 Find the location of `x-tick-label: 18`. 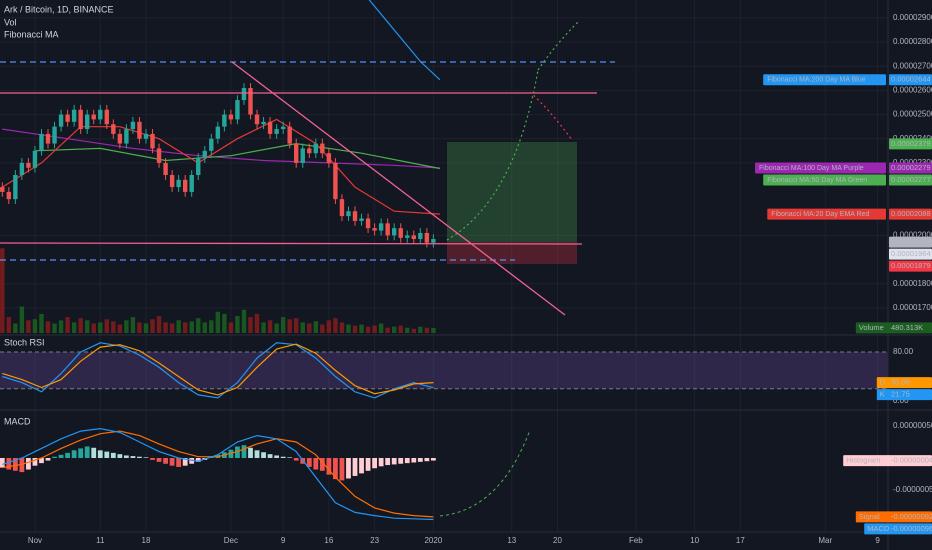

x-tick-label: 18 is located at coordinates (146, 540).